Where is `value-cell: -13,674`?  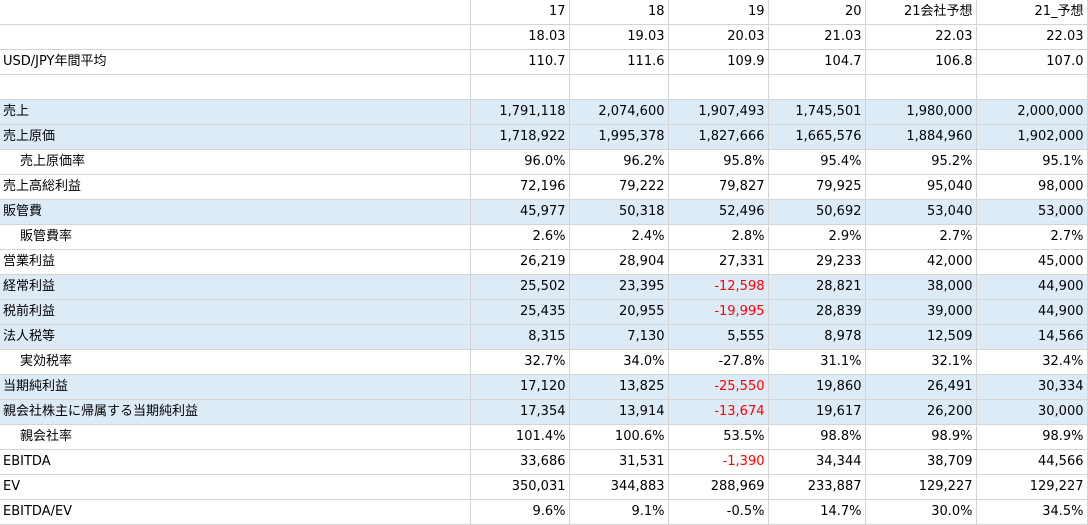 value-cell: -13,674 is located at coordinates (718, 412).